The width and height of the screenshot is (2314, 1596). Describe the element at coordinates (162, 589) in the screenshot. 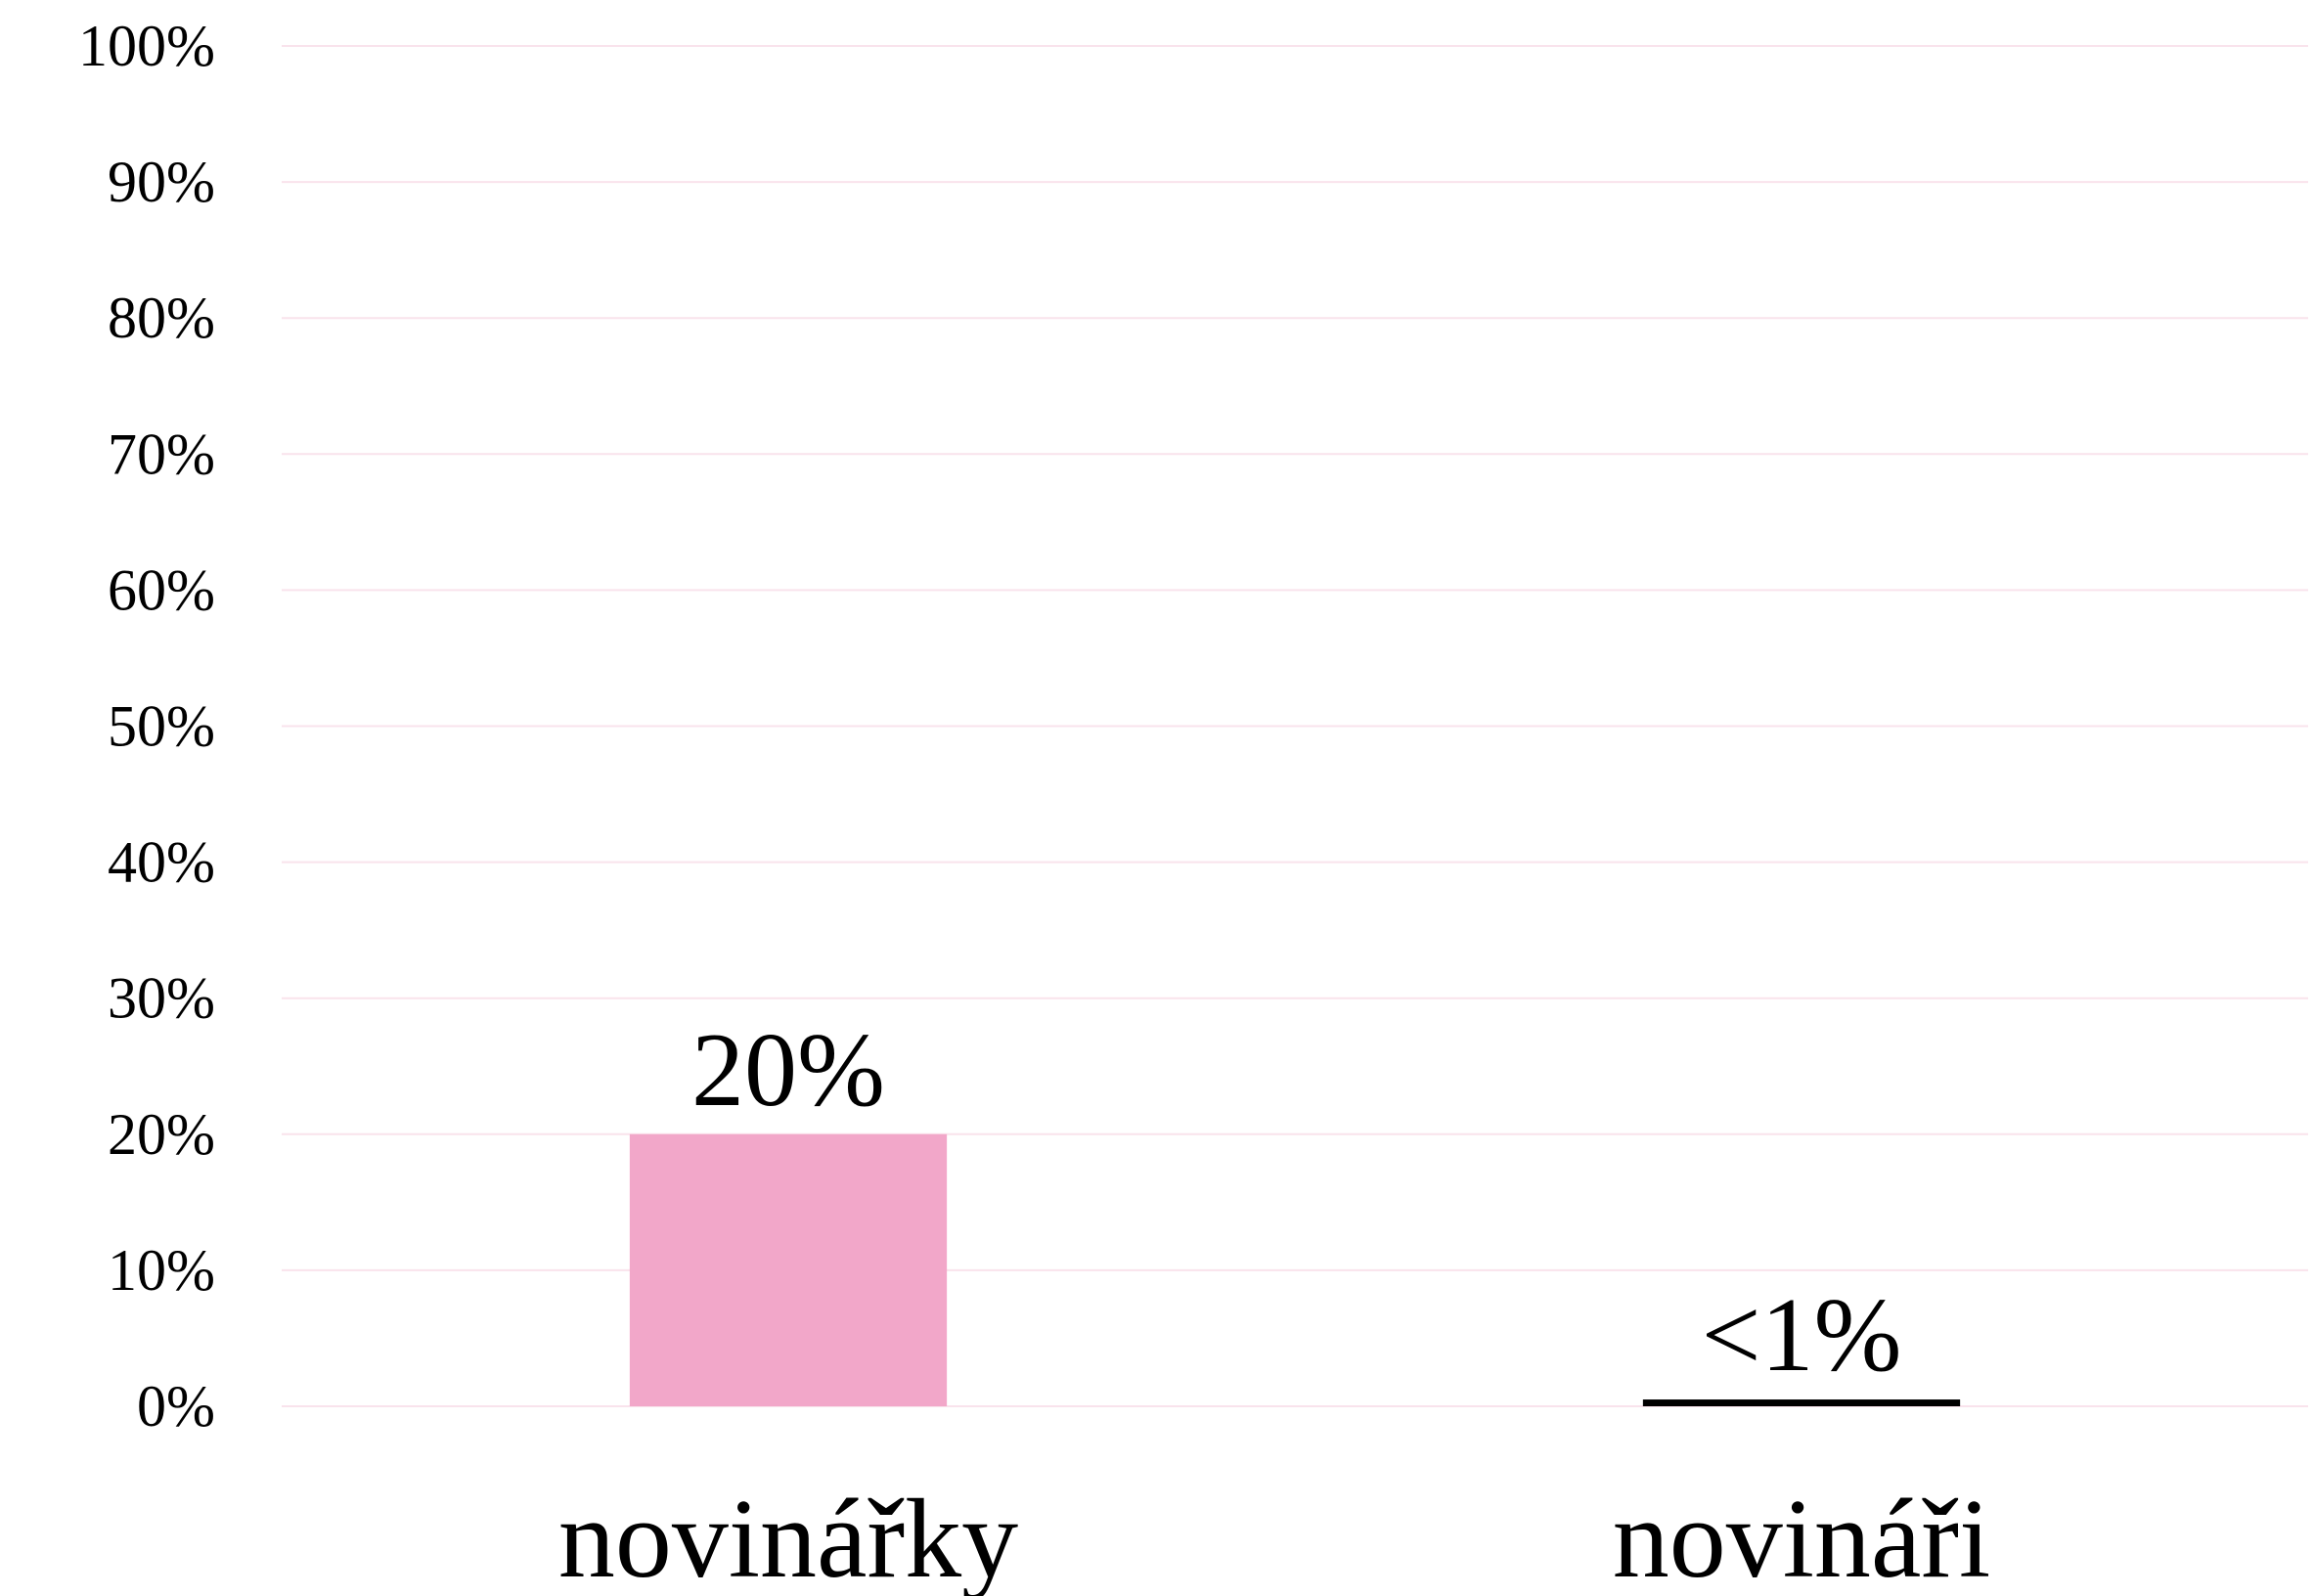

I see `y-tick-label: 60%` at that location.